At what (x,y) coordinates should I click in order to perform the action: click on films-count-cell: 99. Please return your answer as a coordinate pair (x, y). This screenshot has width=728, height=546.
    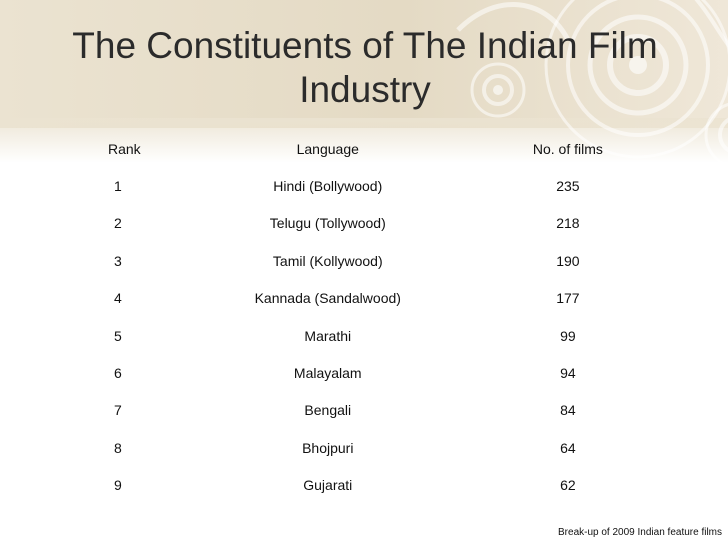
    Looking at the image, I should click on (568, 335).